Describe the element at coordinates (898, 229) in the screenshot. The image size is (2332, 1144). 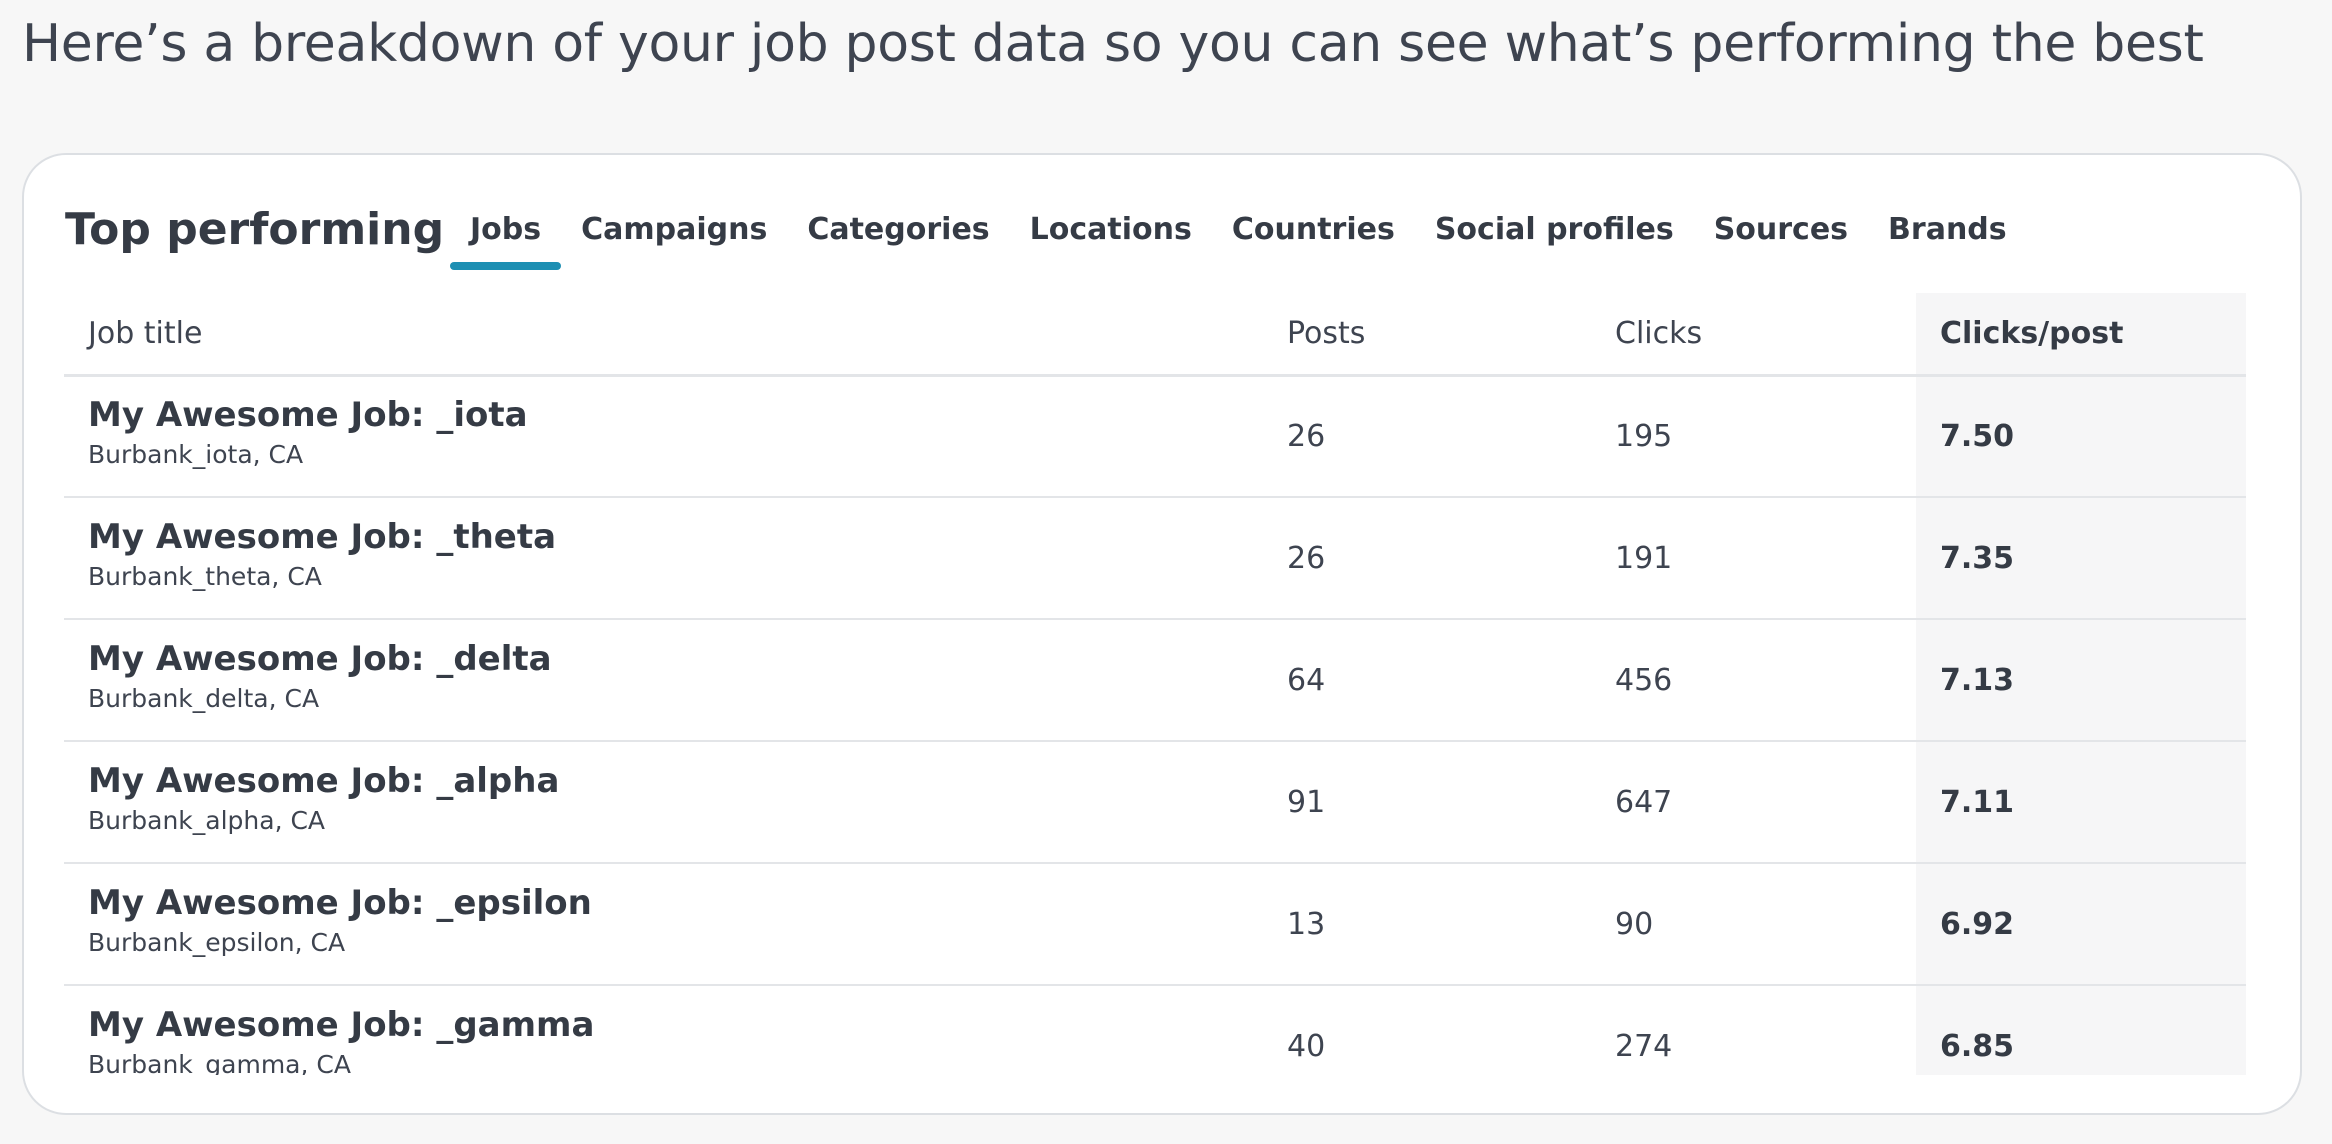
I see `tab-categories: Categories` at that location.